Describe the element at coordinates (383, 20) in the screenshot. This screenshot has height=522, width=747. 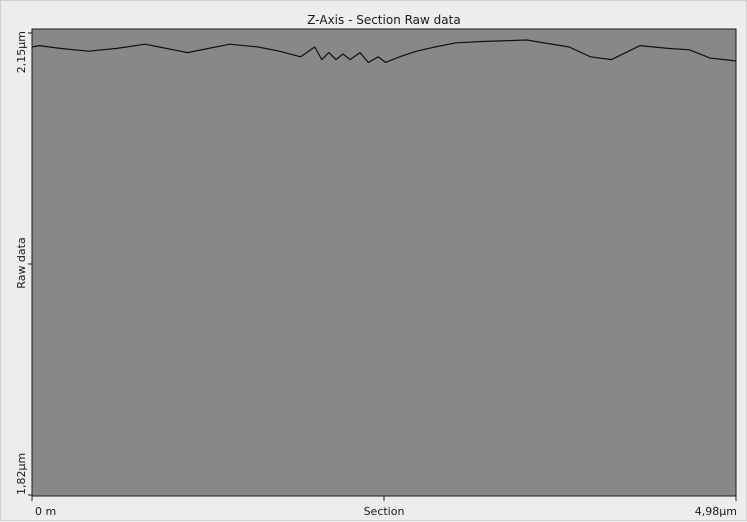
I see `chart-title: Z-Axis - Section Raw data` at that location.